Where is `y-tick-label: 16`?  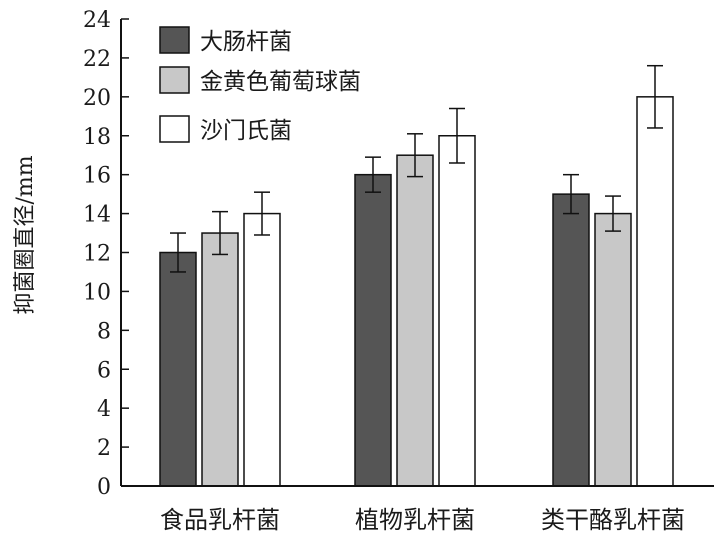 y-tick-label: 16 is located at coordinates (97, 176).